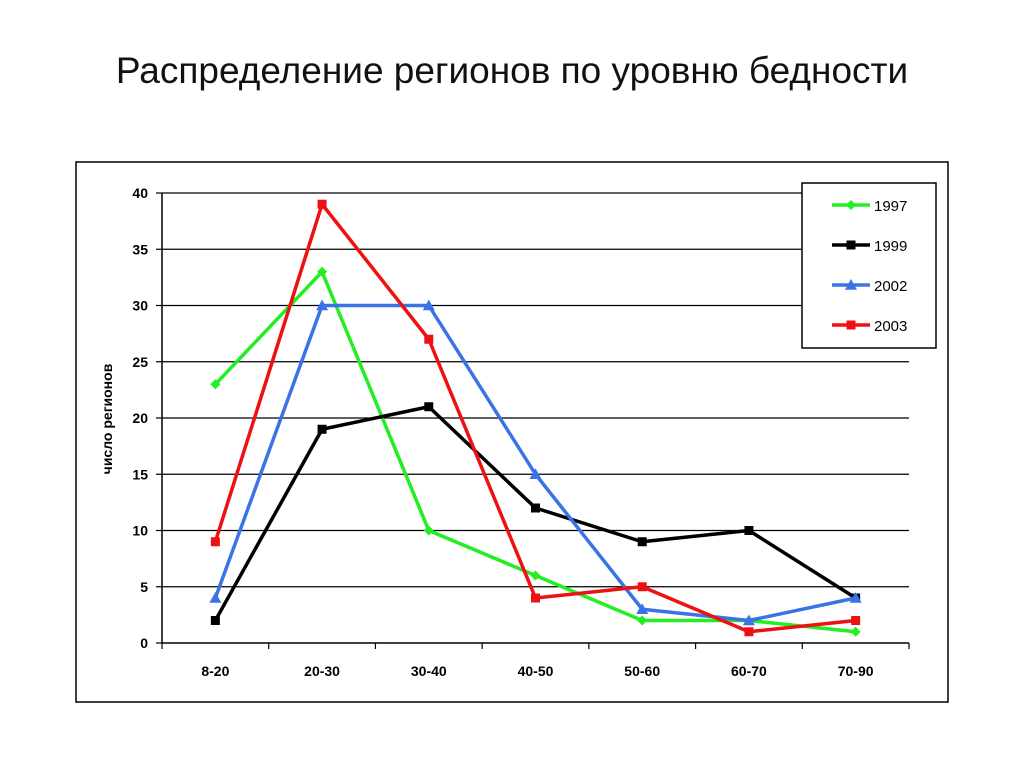 The height and width of the screenshot is (768, 1024). I want to click on legend-entry-2003: 2003, so click(869, 326).